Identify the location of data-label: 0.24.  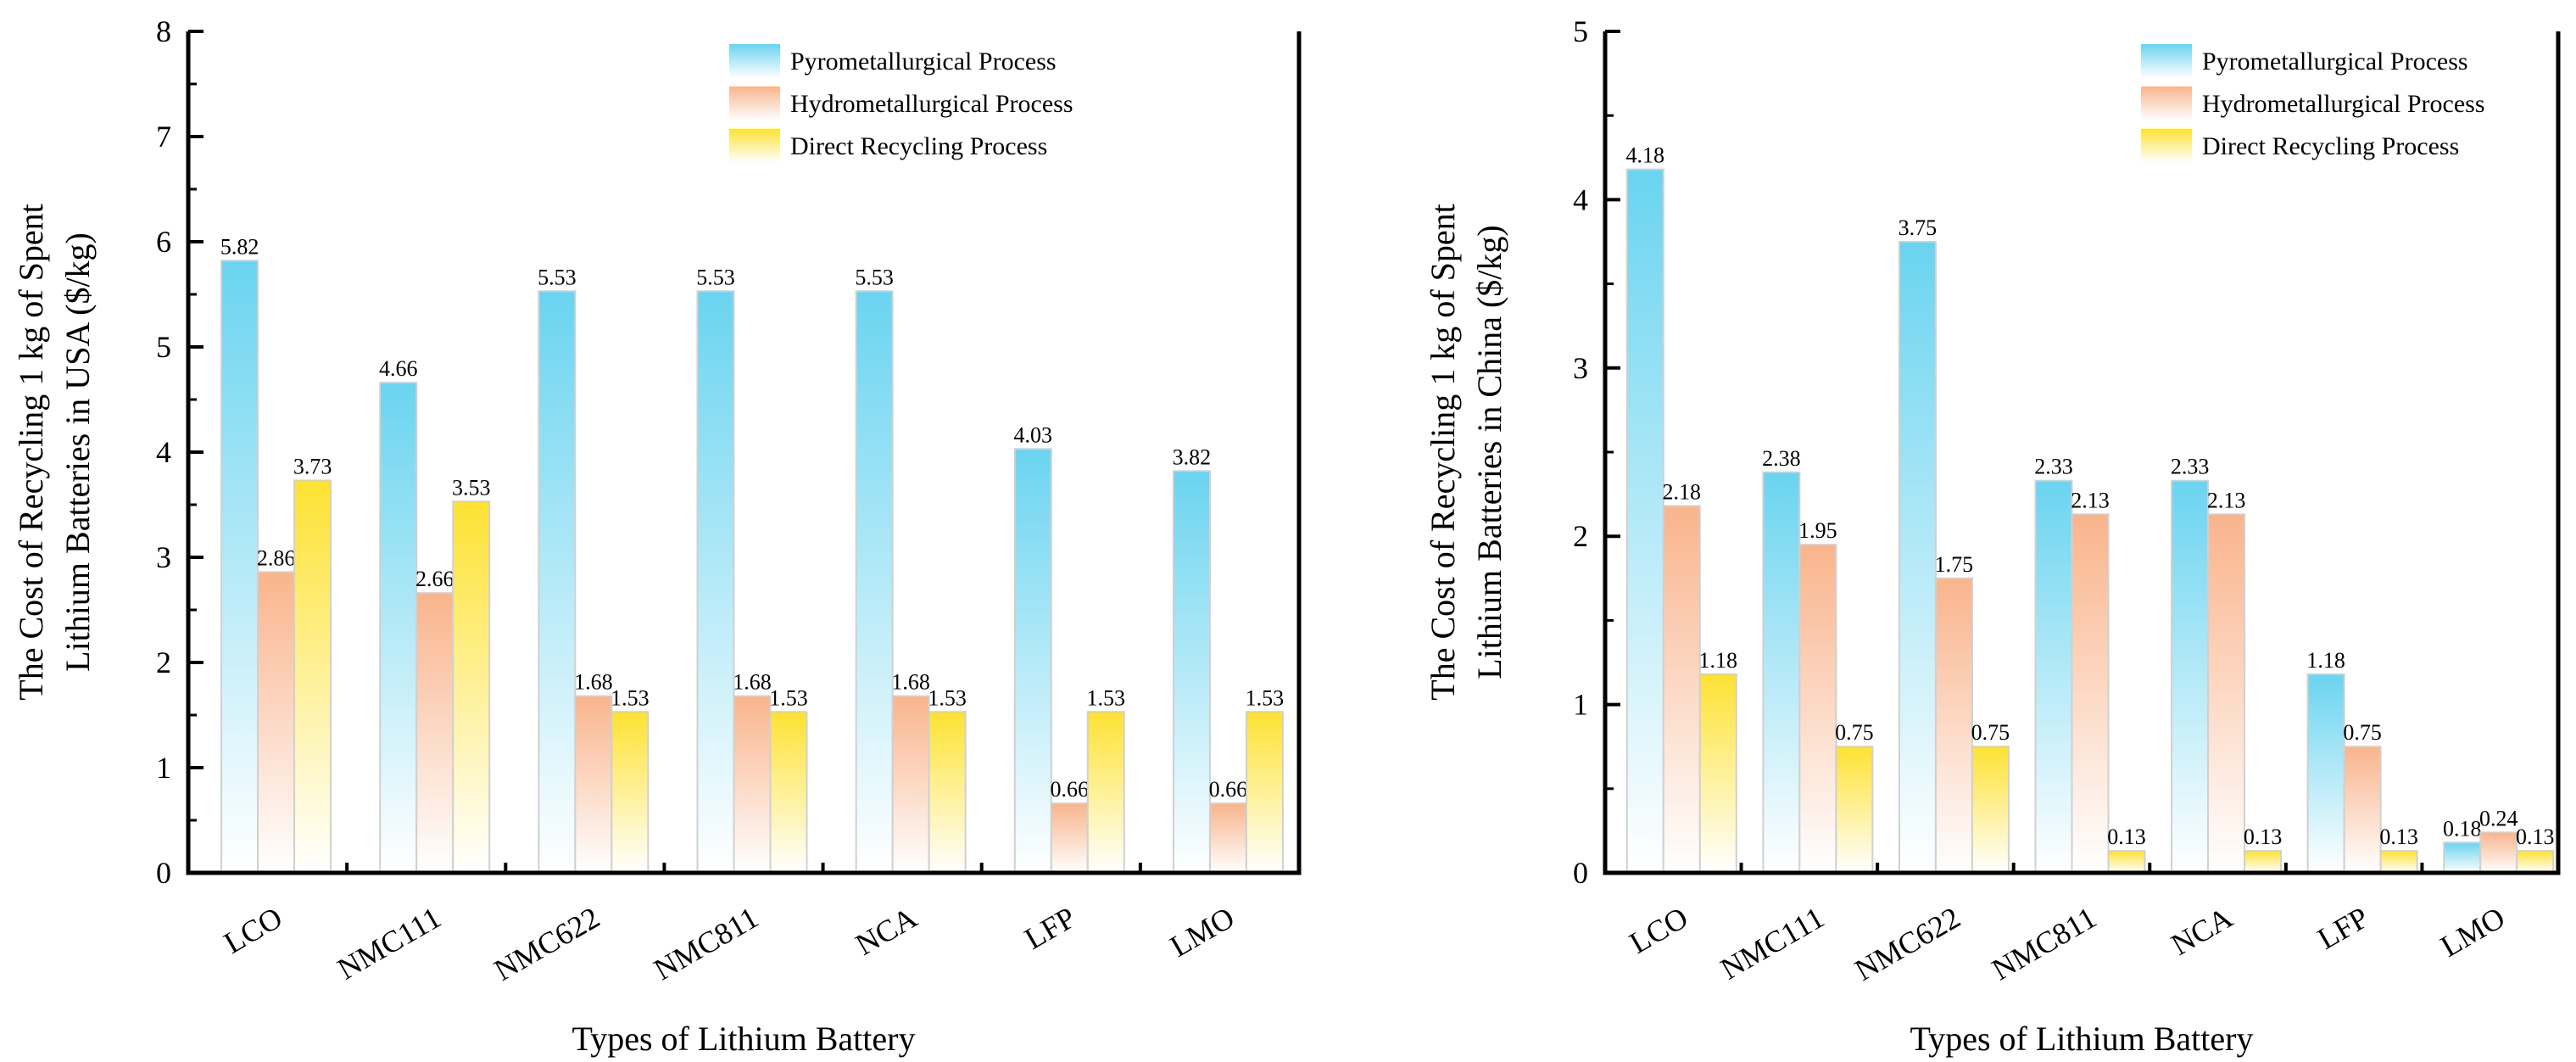
(2498, 818).